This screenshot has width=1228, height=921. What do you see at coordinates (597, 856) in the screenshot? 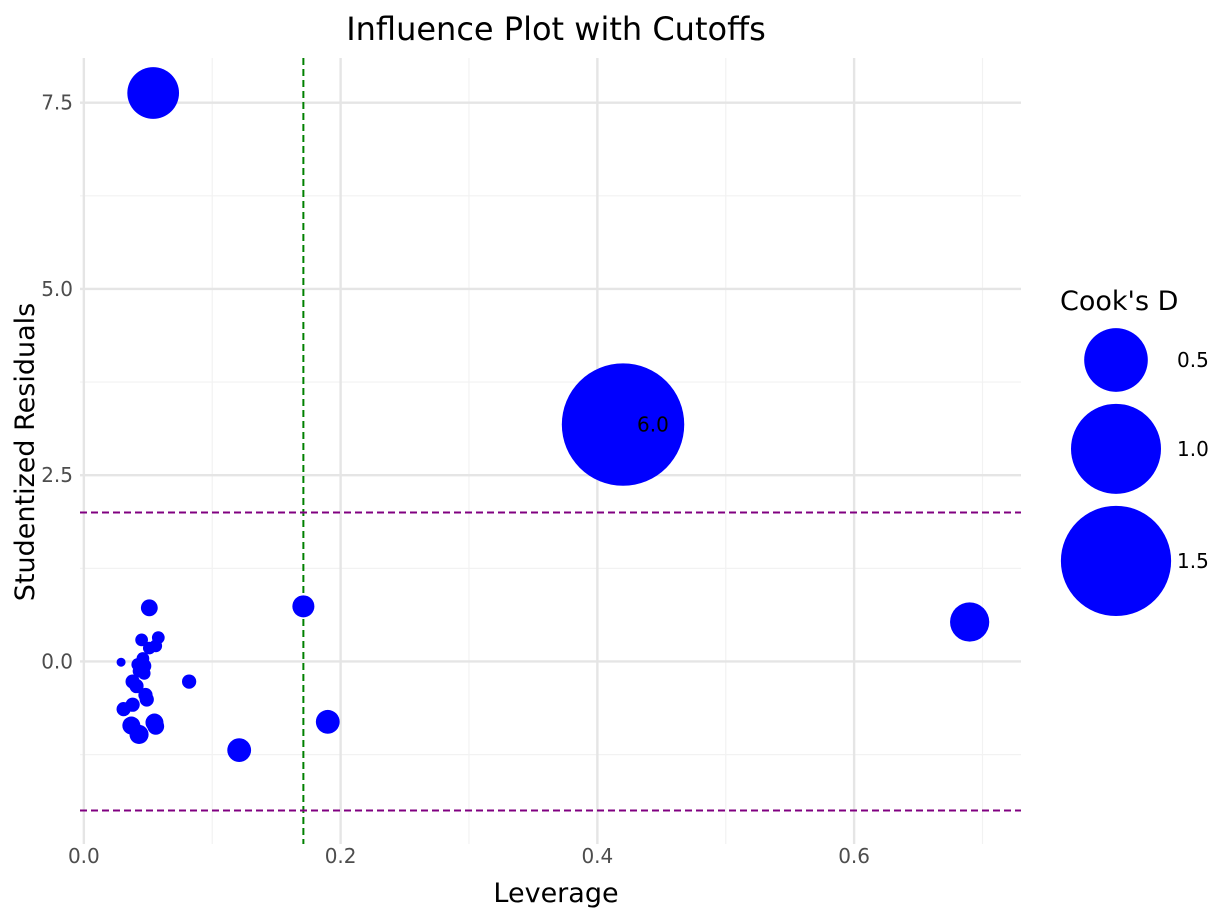
I see `x-tick-label: 0.4` at bounding box center [597, 856].